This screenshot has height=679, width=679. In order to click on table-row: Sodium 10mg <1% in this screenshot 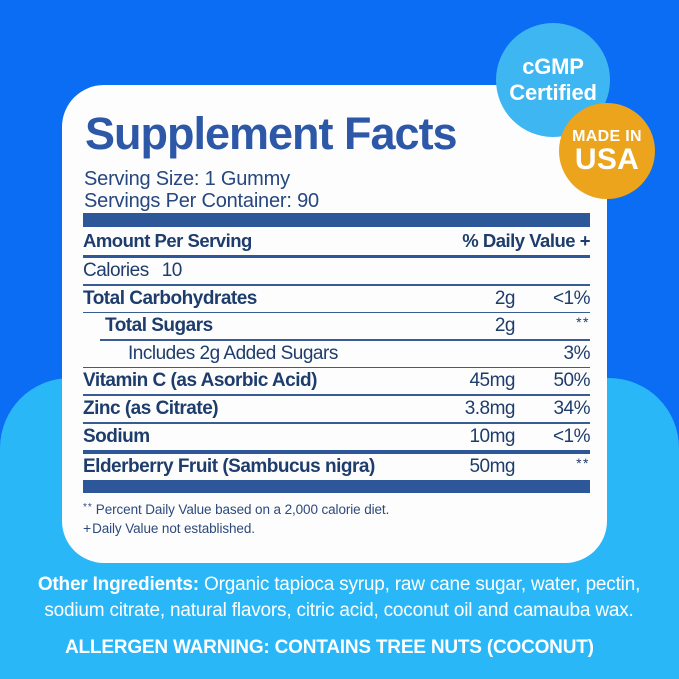, I will do `click(337, 437)`.